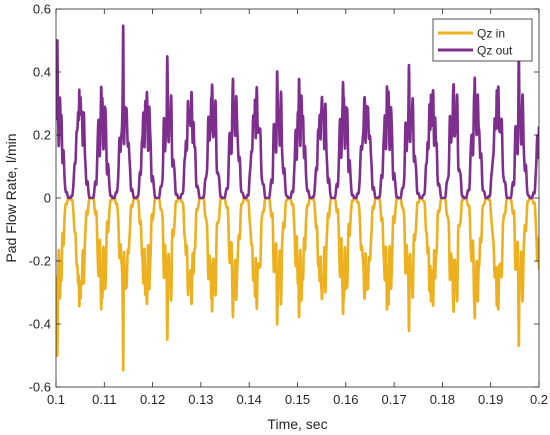 This screenshot has width=550, height=435. Describe the element at coordinates (200, 399) in the screenshot. I see `x-tick-label: 0.13` at that location.